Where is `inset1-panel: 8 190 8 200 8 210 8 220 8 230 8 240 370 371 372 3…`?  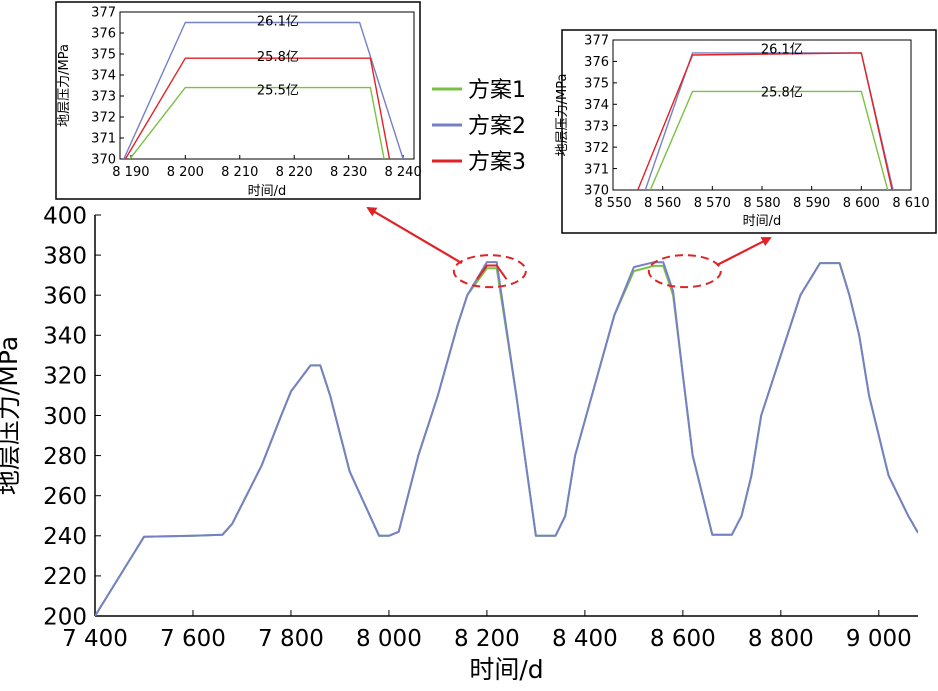 inset1-panel: 8 190 8 200 8 210 8 220 8 230 8 240 370 371 372 3… is located at coordinates (238, 100).